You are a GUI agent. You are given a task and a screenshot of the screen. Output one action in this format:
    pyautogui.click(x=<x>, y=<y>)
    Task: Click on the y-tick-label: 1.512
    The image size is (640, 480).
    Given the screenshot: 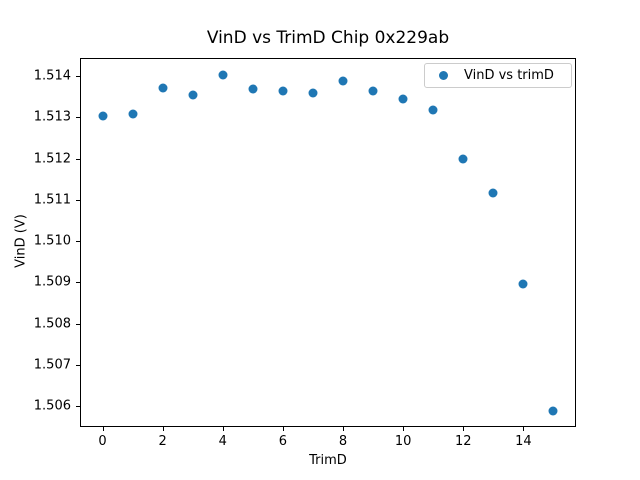 What is the action you would take?
    pyautogui.click(x=52, y=159)
    